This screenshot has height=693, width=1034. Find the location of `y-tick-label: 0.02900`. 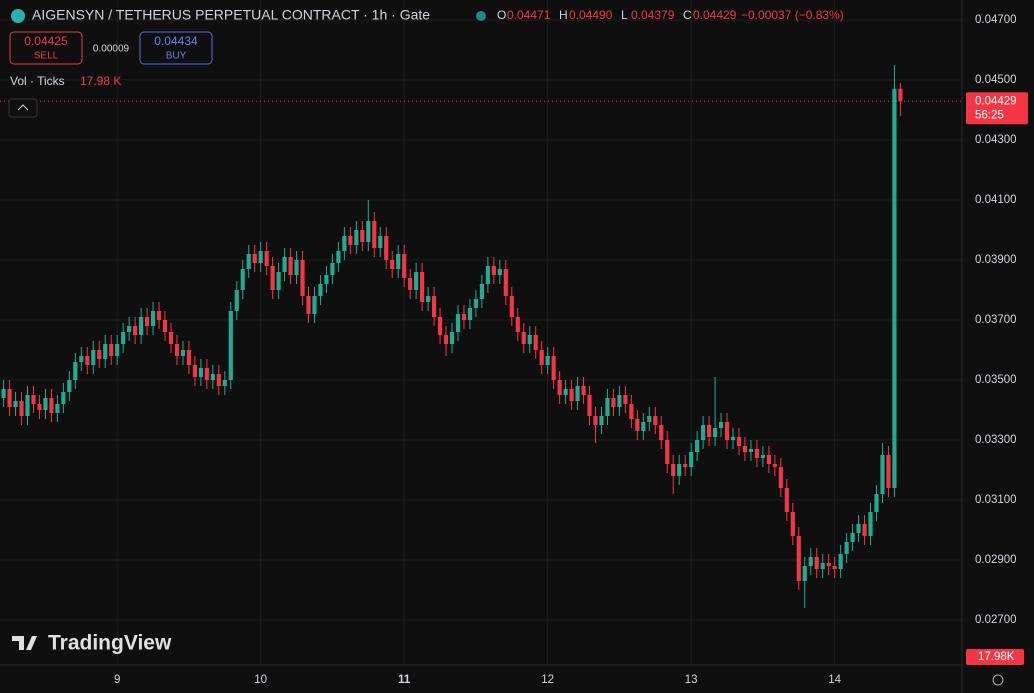

y-tick-label: 0.02900 is located at coordinates (996, 560).